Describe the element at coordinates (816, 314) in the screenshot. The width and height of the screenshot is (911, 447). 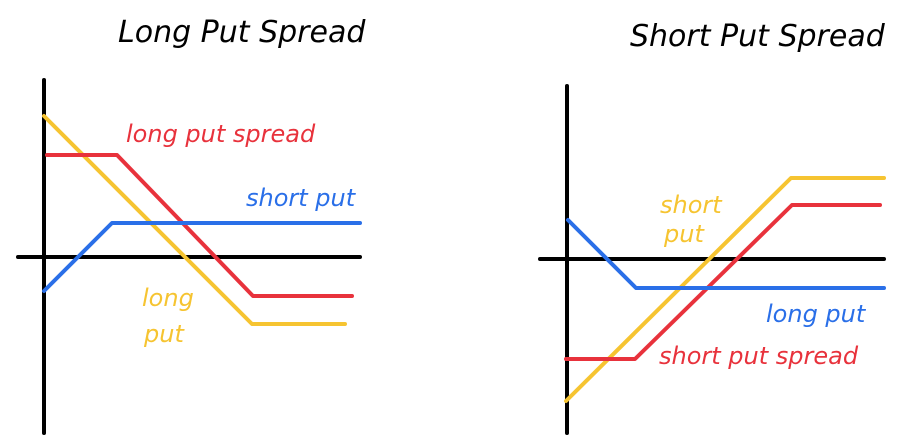
I see `label-long-put: long put` at that location.